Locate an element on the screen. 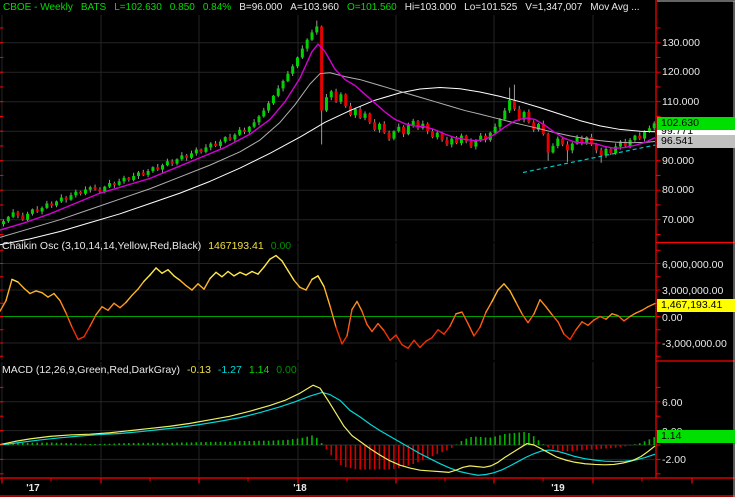 The height and width of the screenshot is (497, 735). macd-hist-value: 1.14 is located at coordinates (259, 370).